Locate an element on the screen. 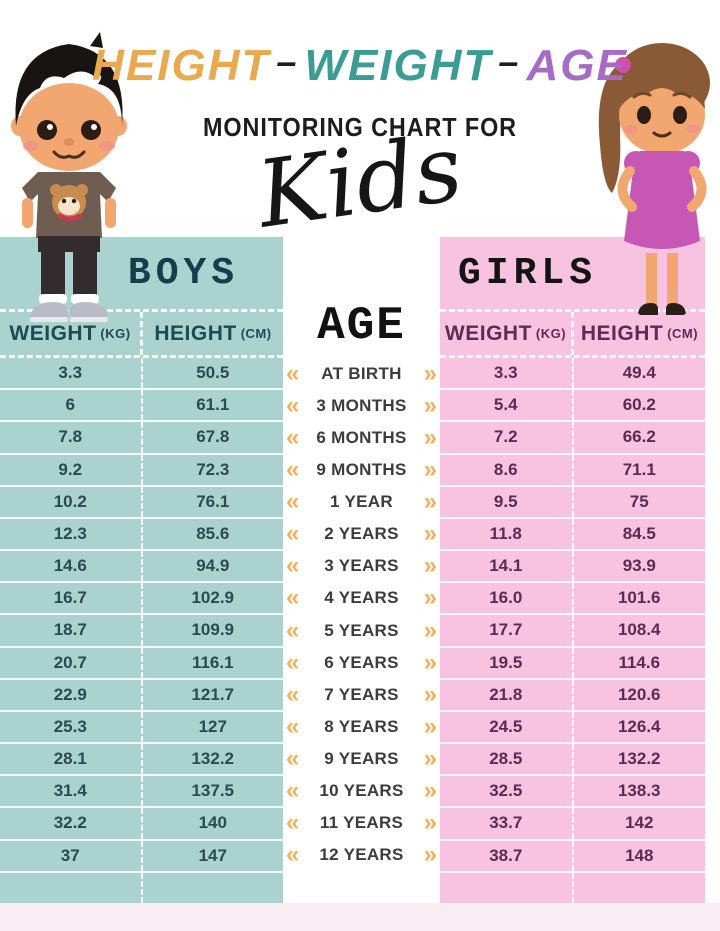  title-word-weight: WEIGHT is located at coordinates (398, 65).